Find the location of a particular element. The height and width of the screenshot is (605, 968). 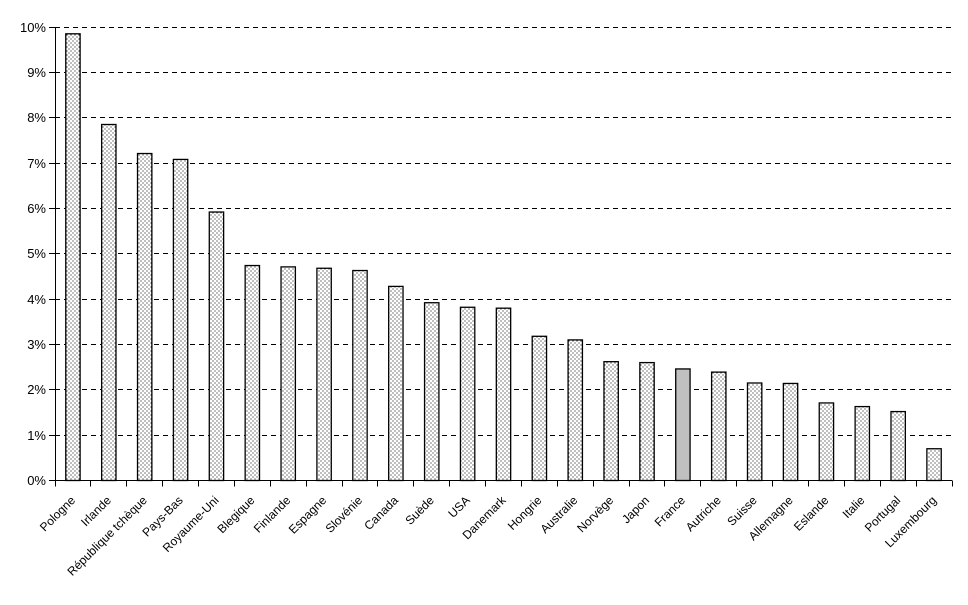

x-category-label: Canada is located at coordinates (381, 513).